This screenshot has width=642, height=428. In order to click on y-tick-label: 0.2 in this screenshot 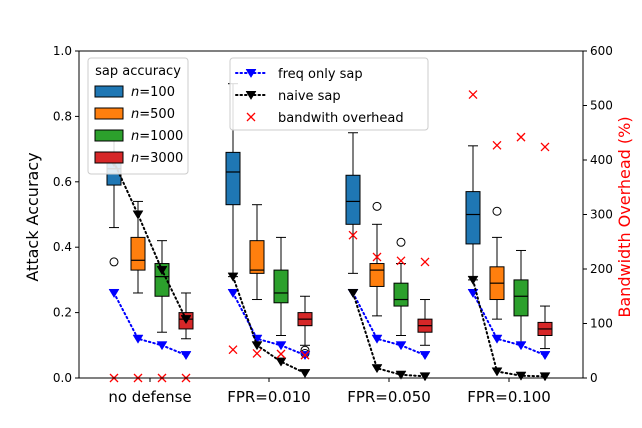, I will do `click(62, 313)`.